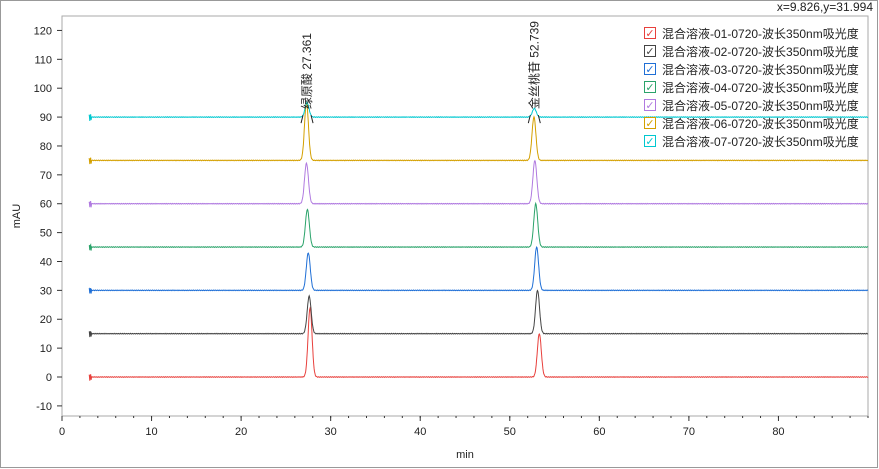  I want to click on legend-label: 混合溶液-01-0720-波长350nm吸光度, so click(760, 33).